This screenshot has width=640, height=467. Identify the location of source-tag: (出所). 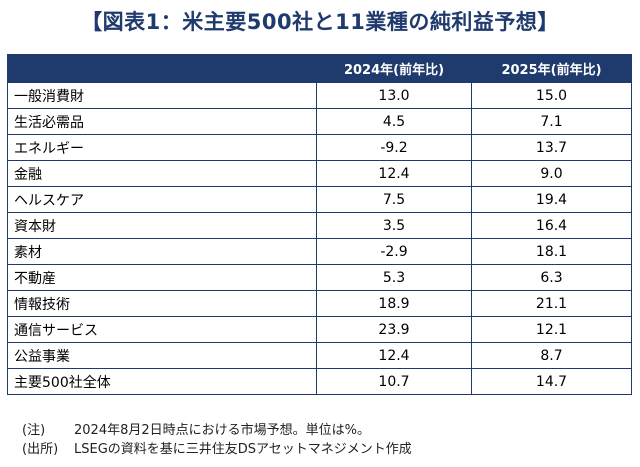
(40, 449).